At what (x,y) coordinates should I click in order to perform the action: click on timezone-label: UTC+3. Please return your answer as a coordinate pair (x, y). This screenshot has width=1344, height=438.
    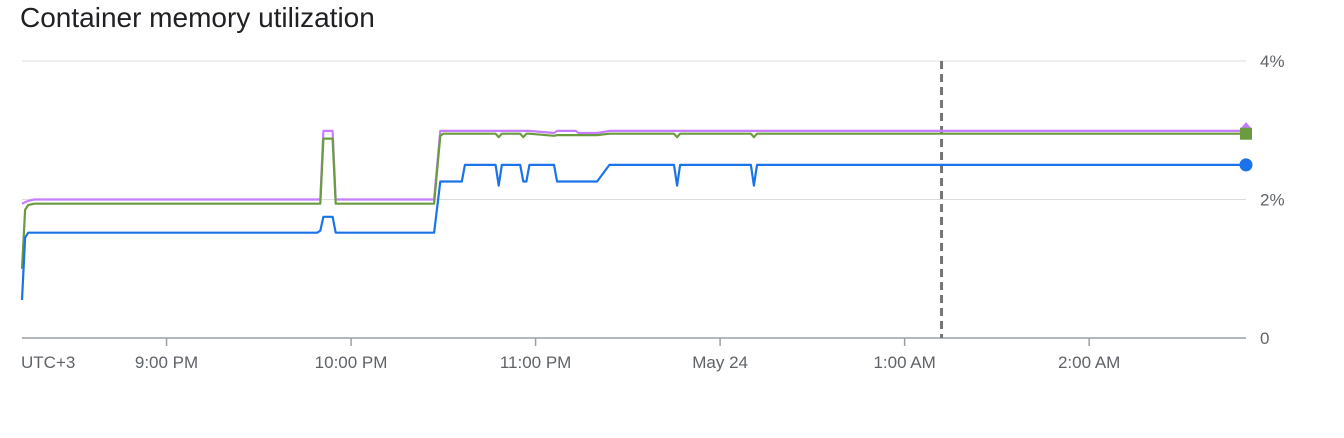
    Looking at the image, I should click on (48, 362).